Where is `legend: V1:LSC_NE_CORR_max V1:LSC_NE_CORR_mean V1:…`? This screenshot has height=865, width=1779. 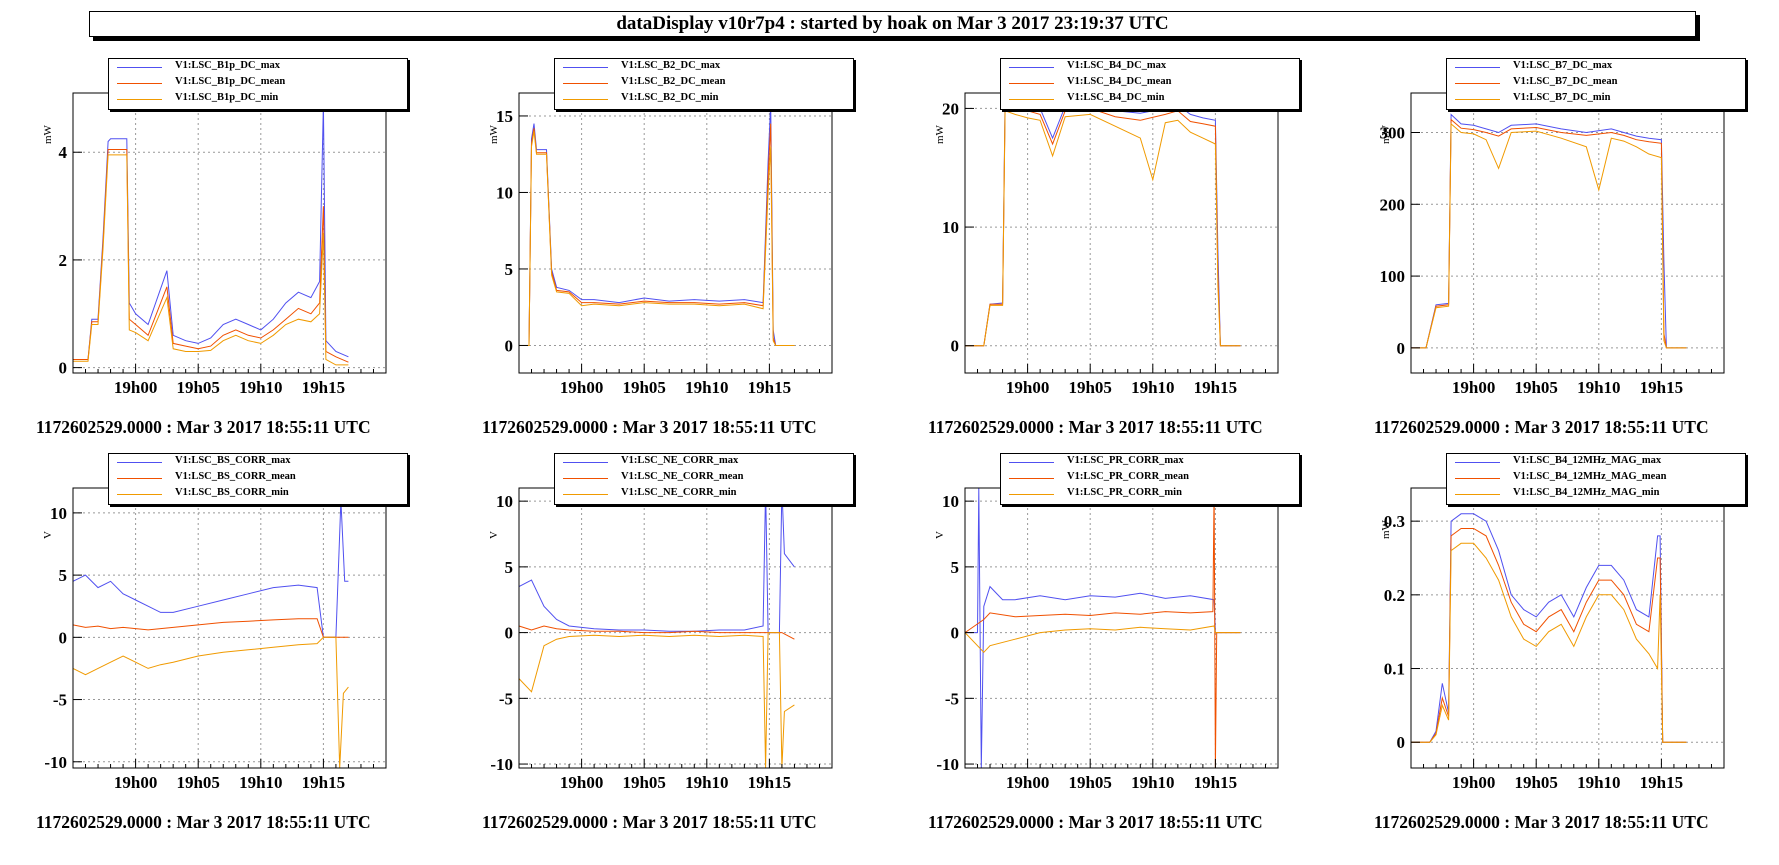
legend: V1:LSC_NE_CORR_max V1:LSC_NE_CORR_mean V1:… is located at coordinates (704, 479).